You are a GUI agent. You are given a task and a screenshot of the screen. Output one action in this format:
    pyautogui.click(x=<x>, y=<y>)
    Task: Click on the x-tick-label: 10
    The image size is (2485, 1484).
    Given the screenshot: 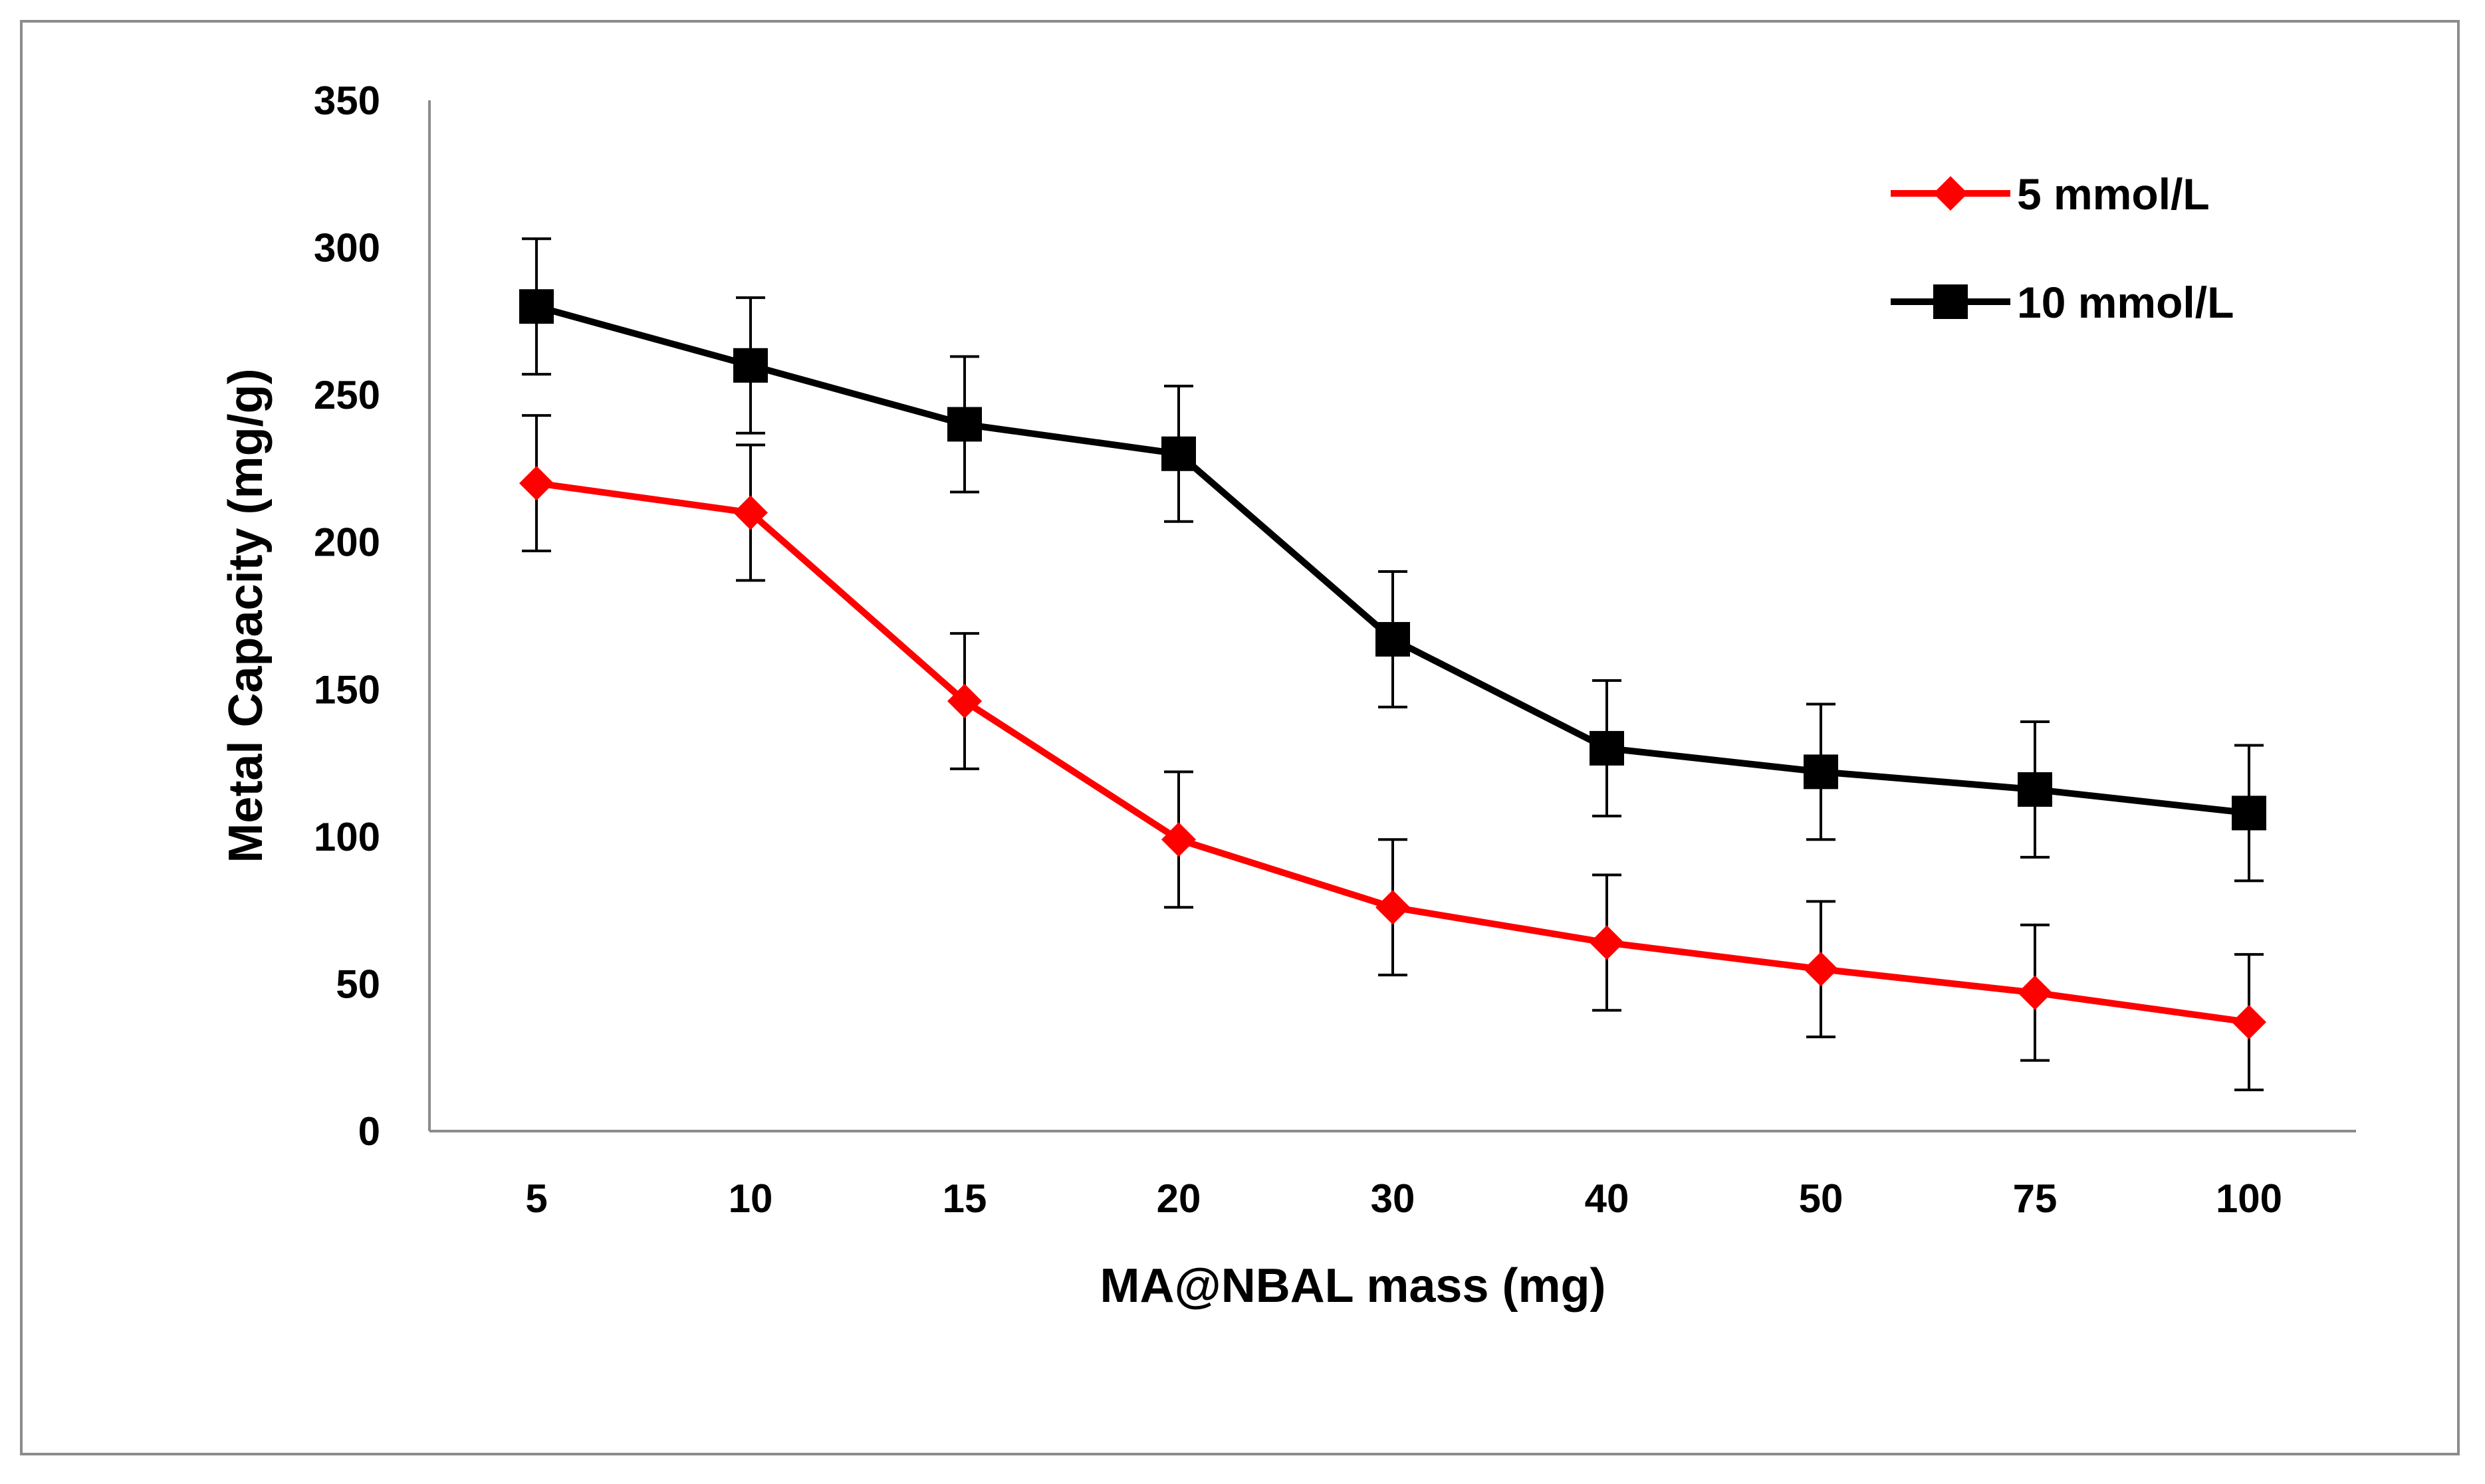 What is the action you would take?
    pyautogui.click(x=751, y=1198)
    